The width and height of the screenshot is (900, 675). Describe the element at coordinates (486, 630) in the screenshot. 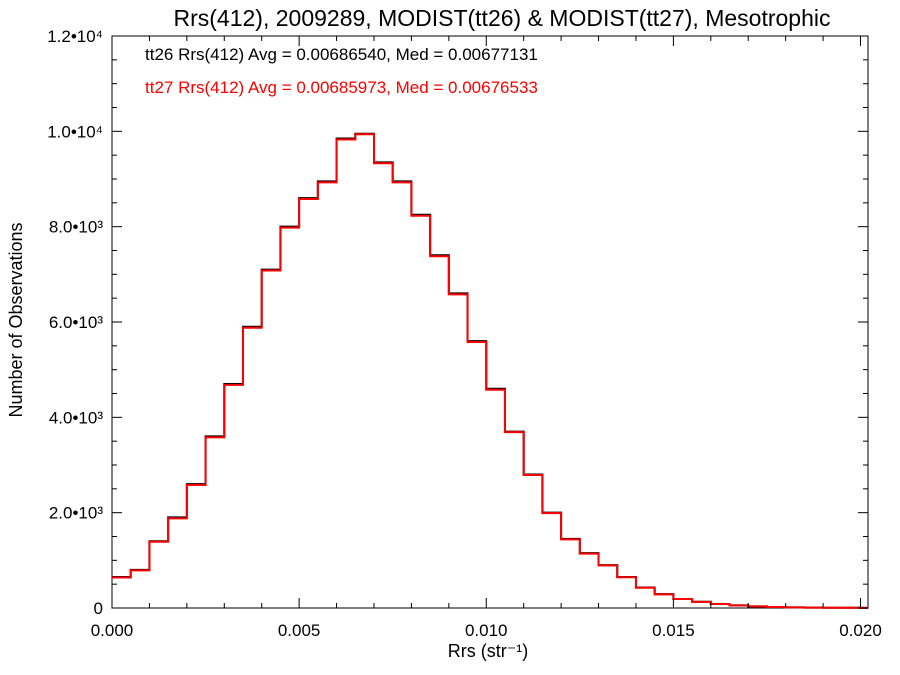

I see `x-tick-label: 0.010` at that location.